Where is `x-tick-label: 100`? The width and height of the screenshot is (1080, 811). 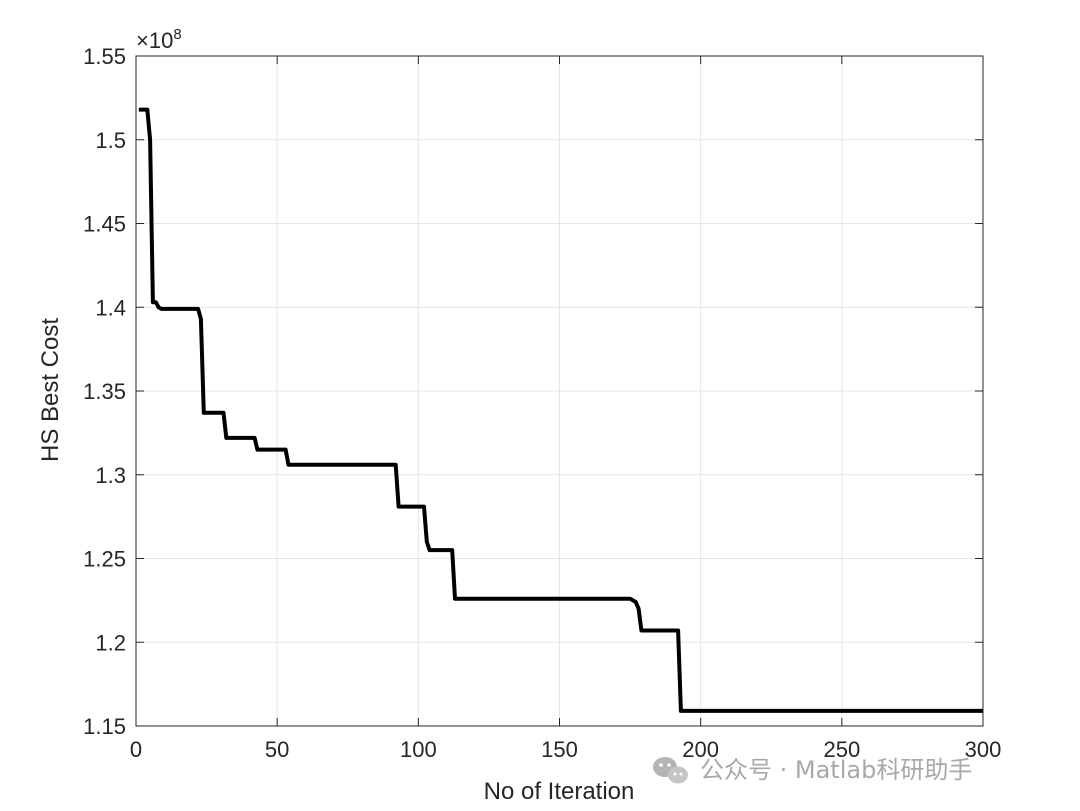
x-tick-label: 100 is located at coordinates (418, 749).